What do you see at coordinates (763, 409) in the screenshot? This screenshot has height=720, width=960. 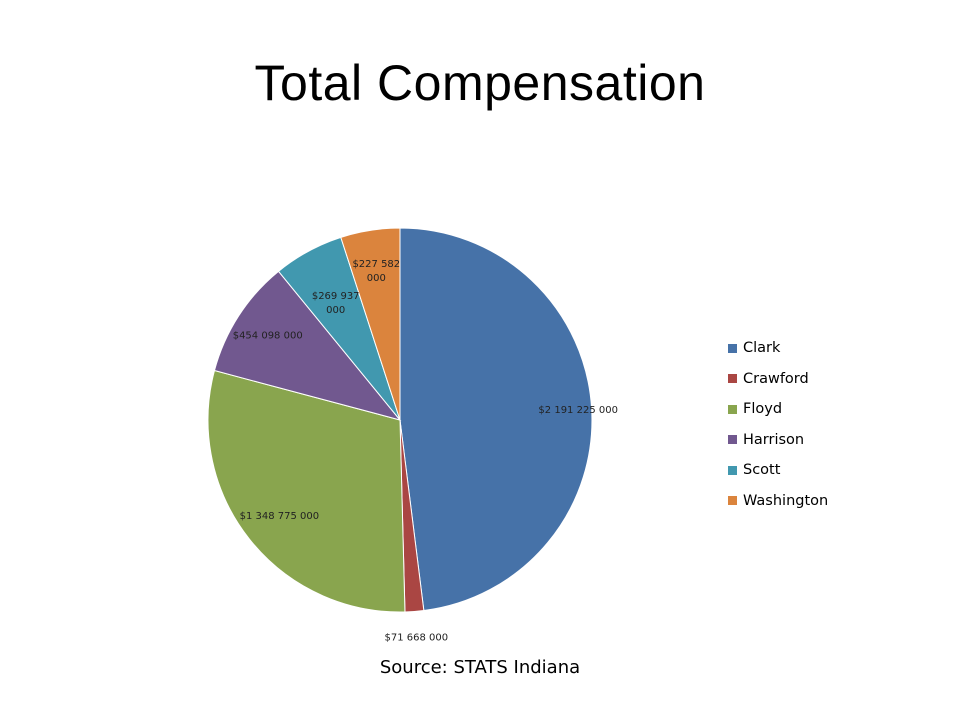 I see `legend-label: Floyd` at bounding box center [763, 409].